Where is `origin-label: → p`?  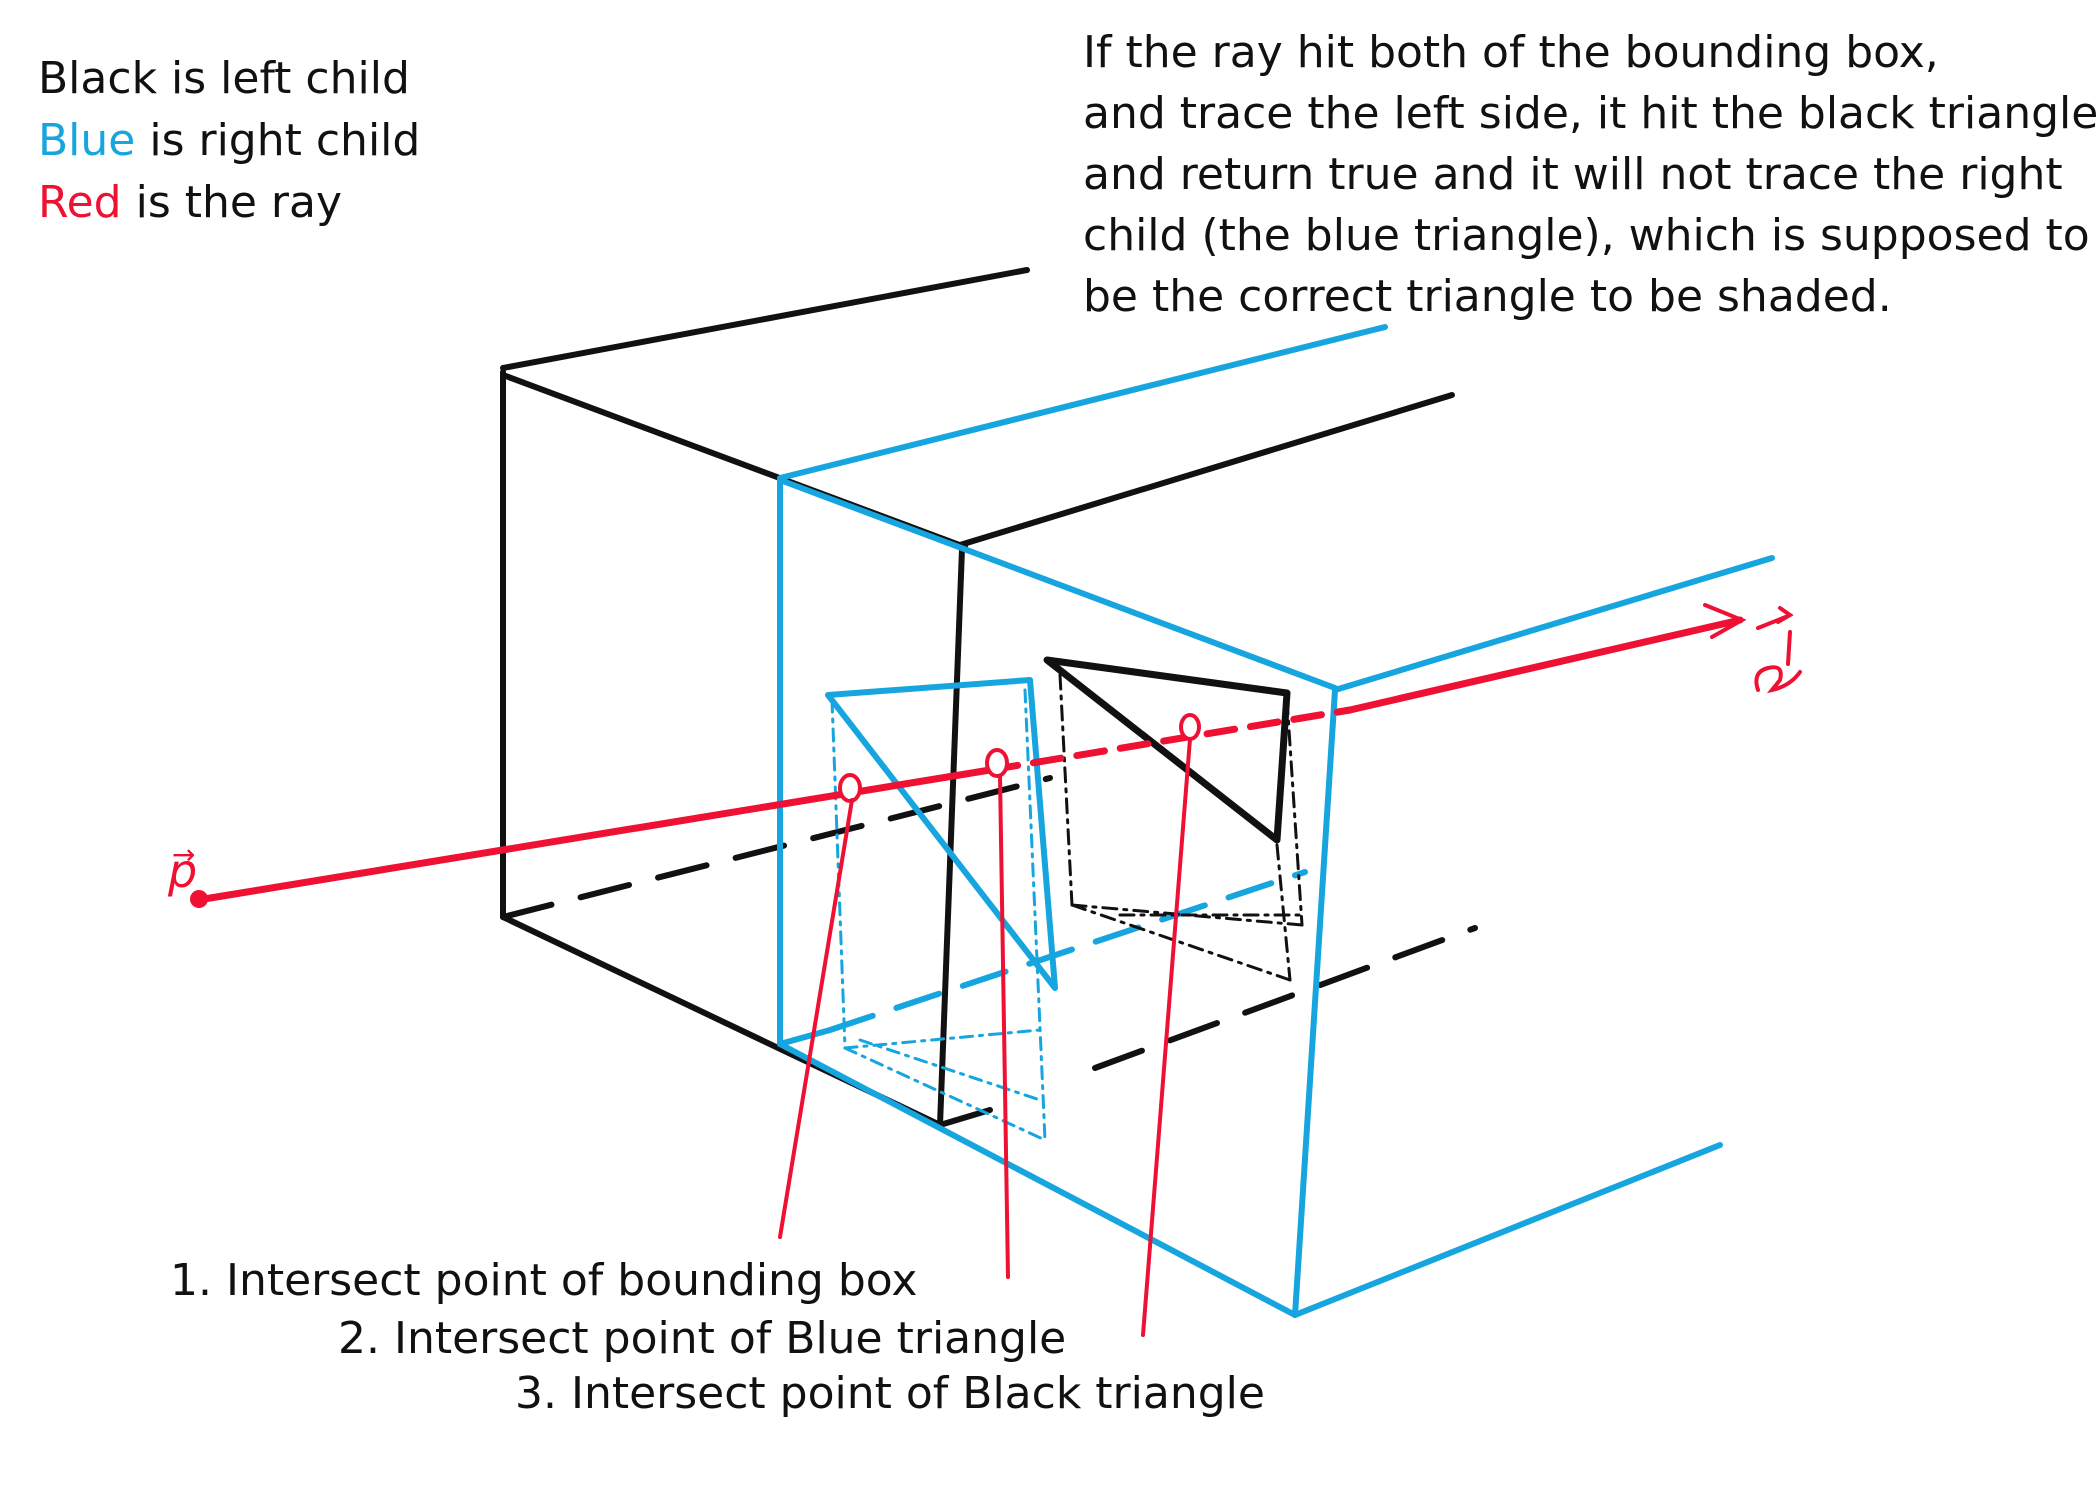
origin-label: → p is located at coordinates (182, 866).